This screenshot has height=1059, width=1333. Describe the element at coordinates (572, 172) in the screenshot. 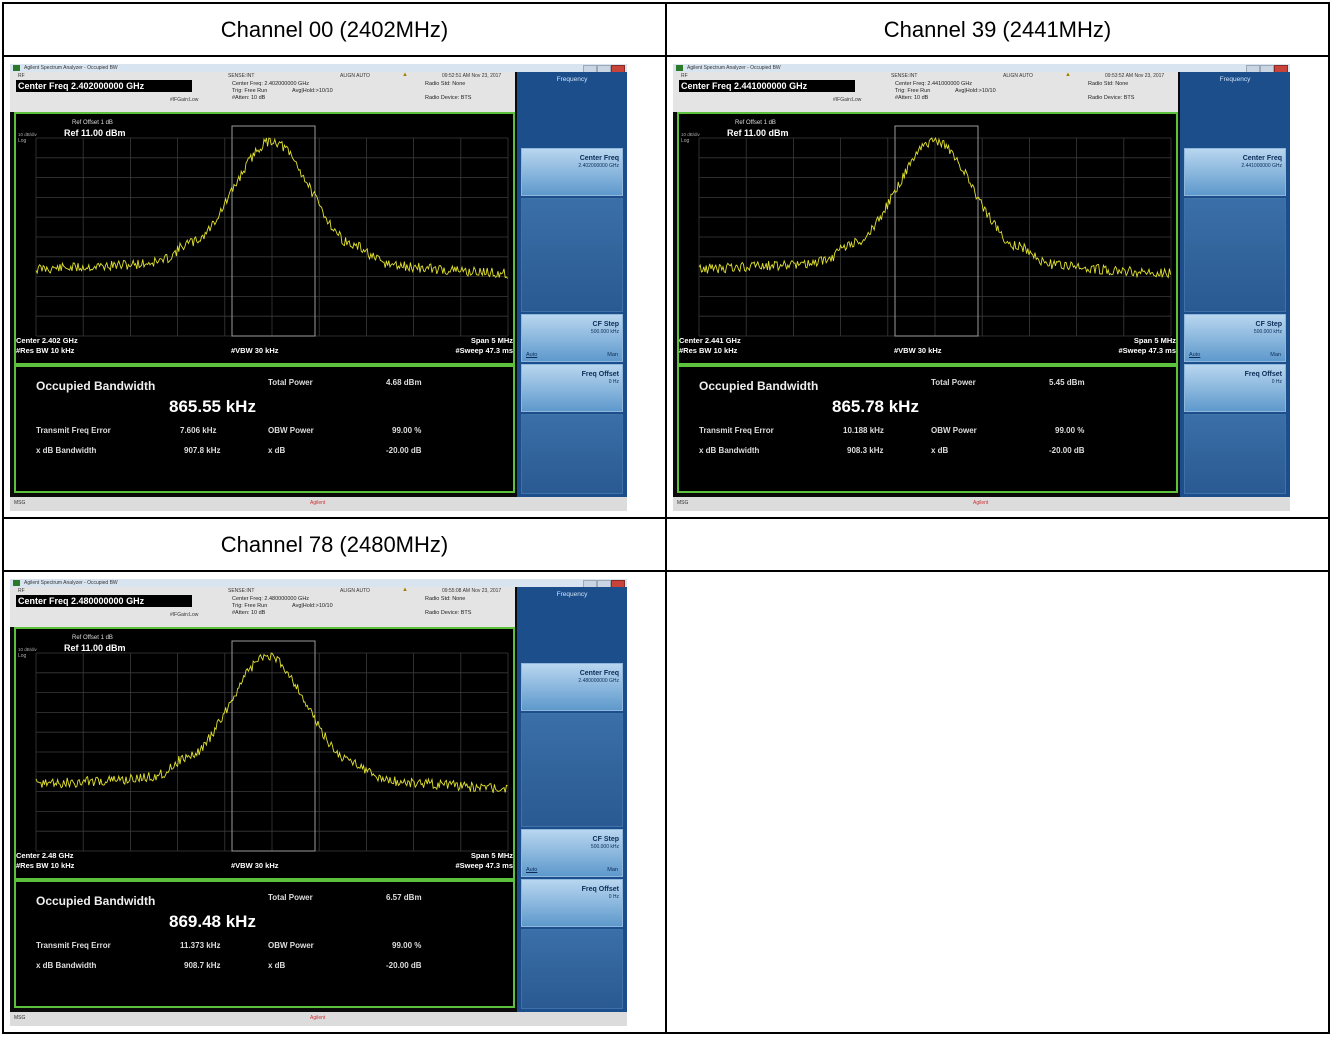

I see `center-freq-key: Center Freq 2.402000000 GHz` at that location.